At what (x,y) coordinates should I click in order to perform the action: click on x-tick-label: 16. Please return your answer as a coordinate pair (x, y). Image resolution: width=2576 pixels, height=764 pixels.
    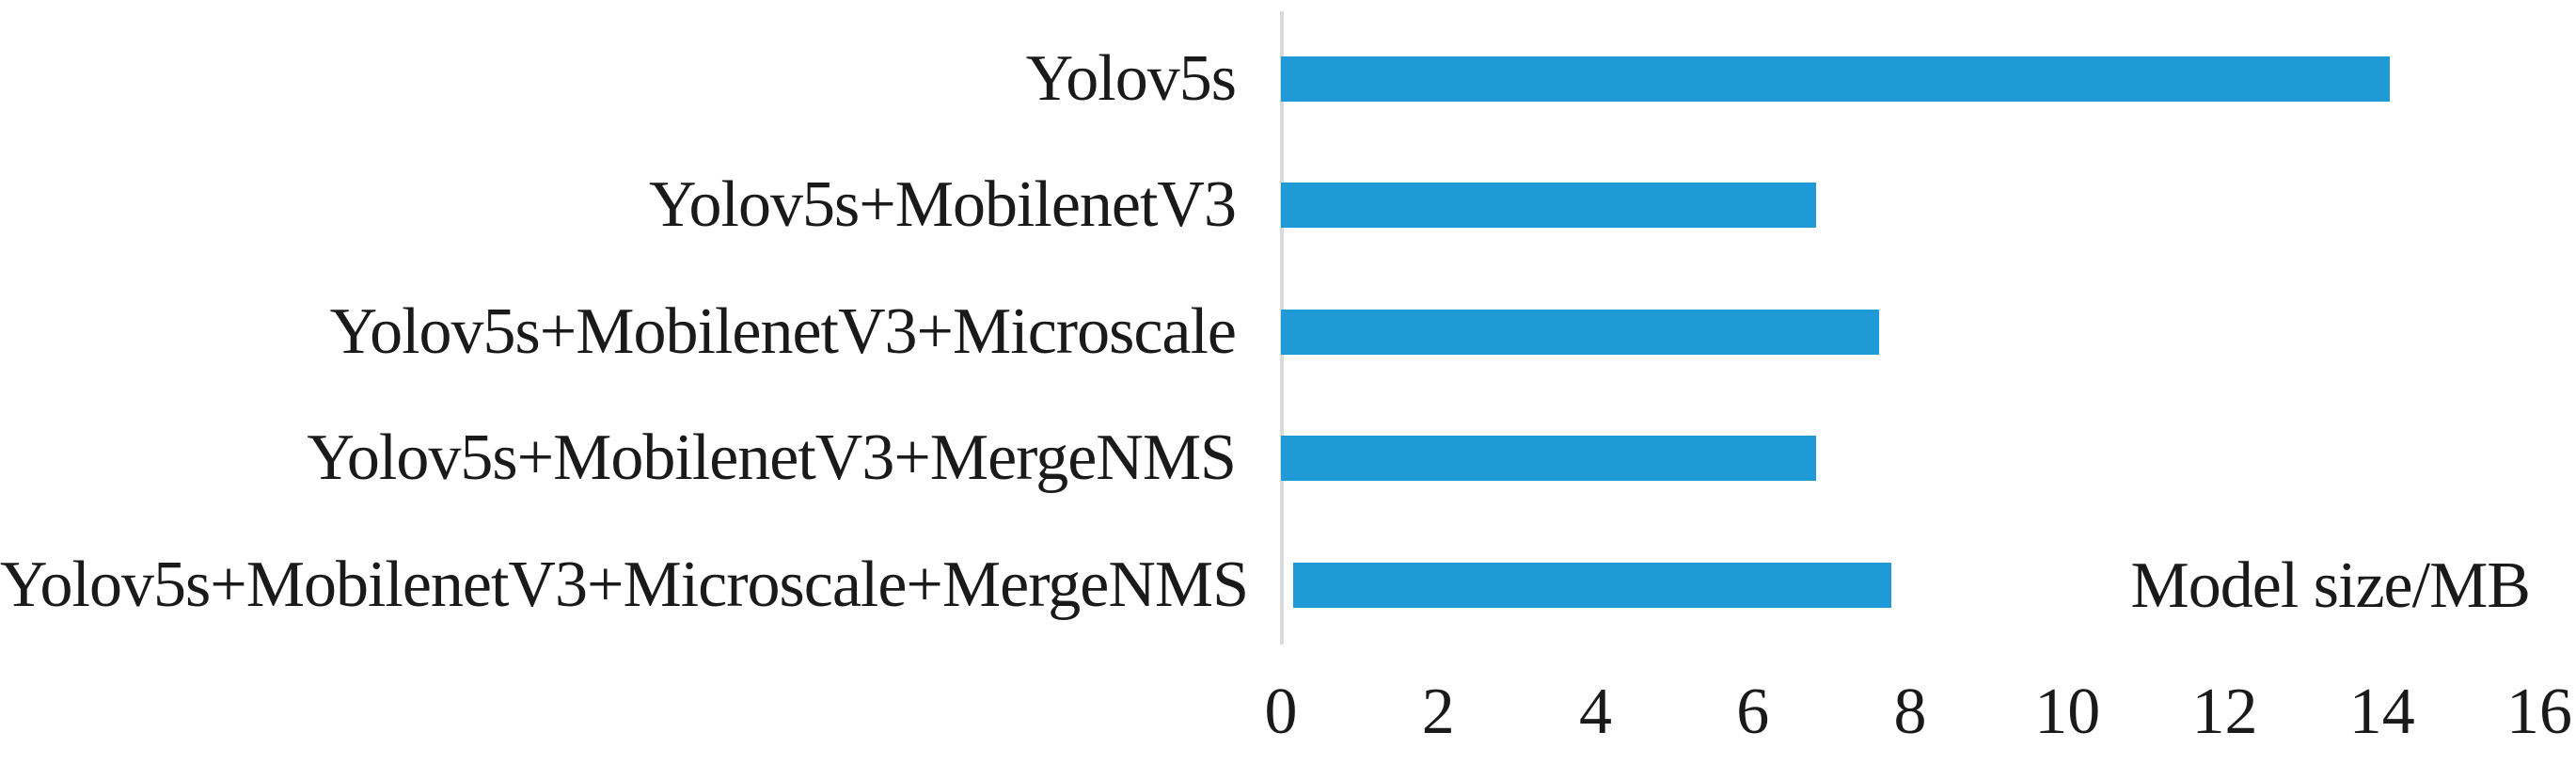
    Looking at the image, I should click on (2539, 712).